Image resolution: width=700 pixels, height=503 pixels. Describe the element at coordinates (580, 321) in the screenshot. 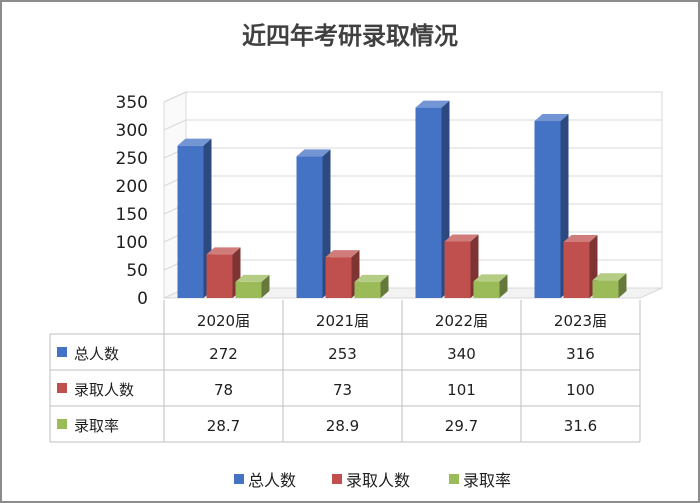

I see `x-tick-label: 2023届` at that location.